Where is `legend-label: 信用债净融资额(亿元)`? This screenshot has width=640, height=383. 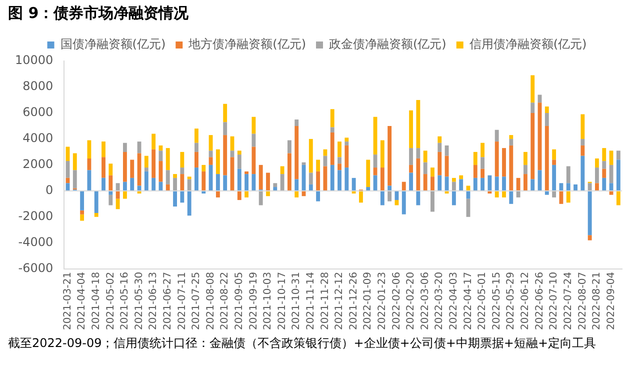 legend-label: 信用债净融资额(亿元) is located at coordinates (528, 44).